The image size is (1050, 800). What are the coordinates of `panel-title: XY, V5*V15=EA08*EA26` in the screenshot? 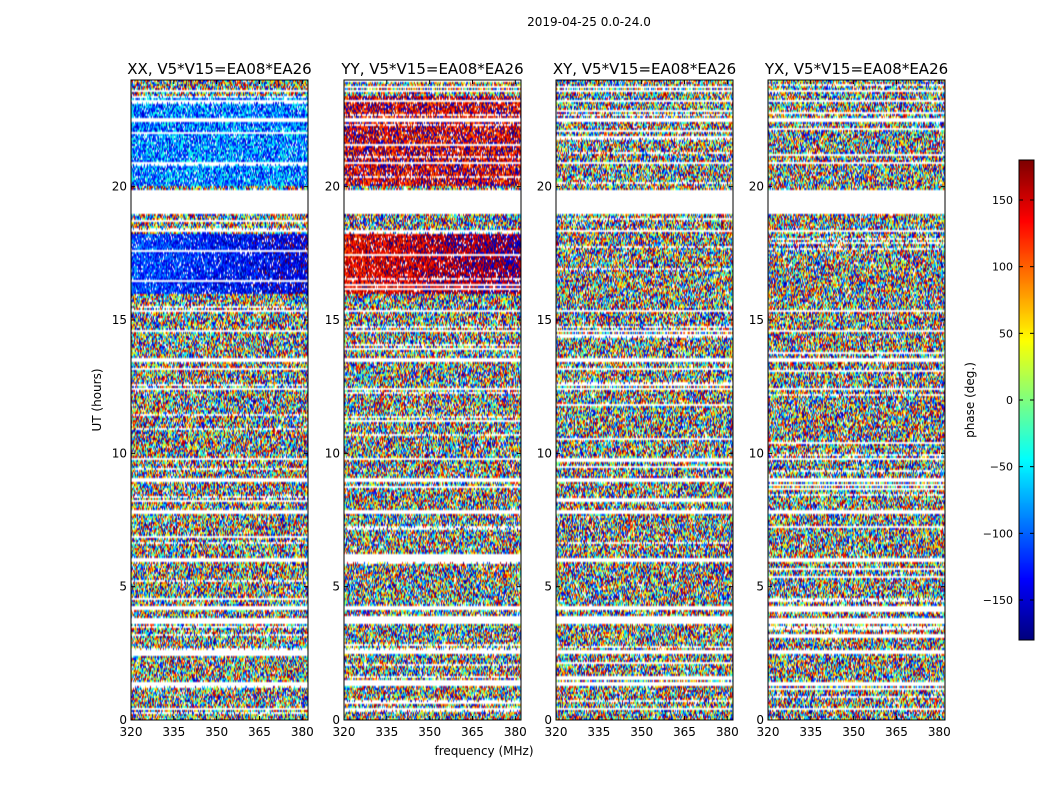 It's located at (644, 69).